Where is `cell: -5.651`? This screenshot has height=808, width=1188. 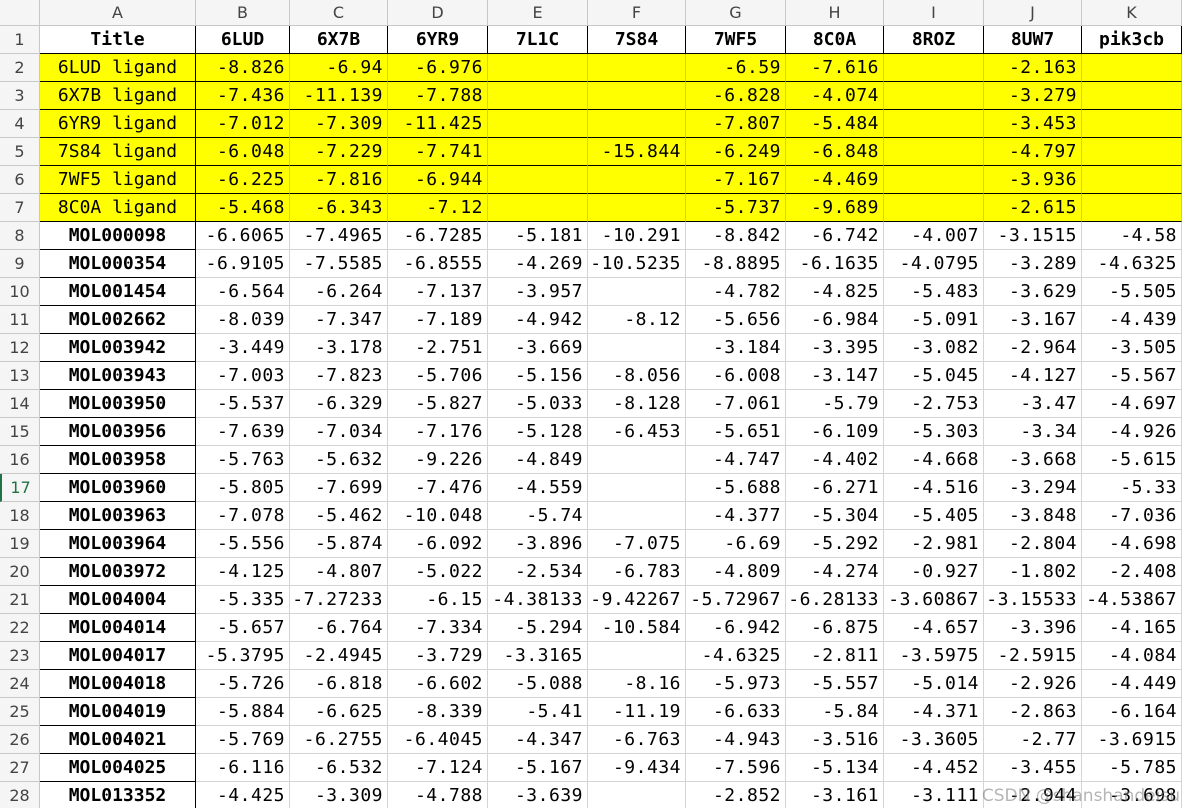 cell: -5.651 is located at coordinates (736, 432).